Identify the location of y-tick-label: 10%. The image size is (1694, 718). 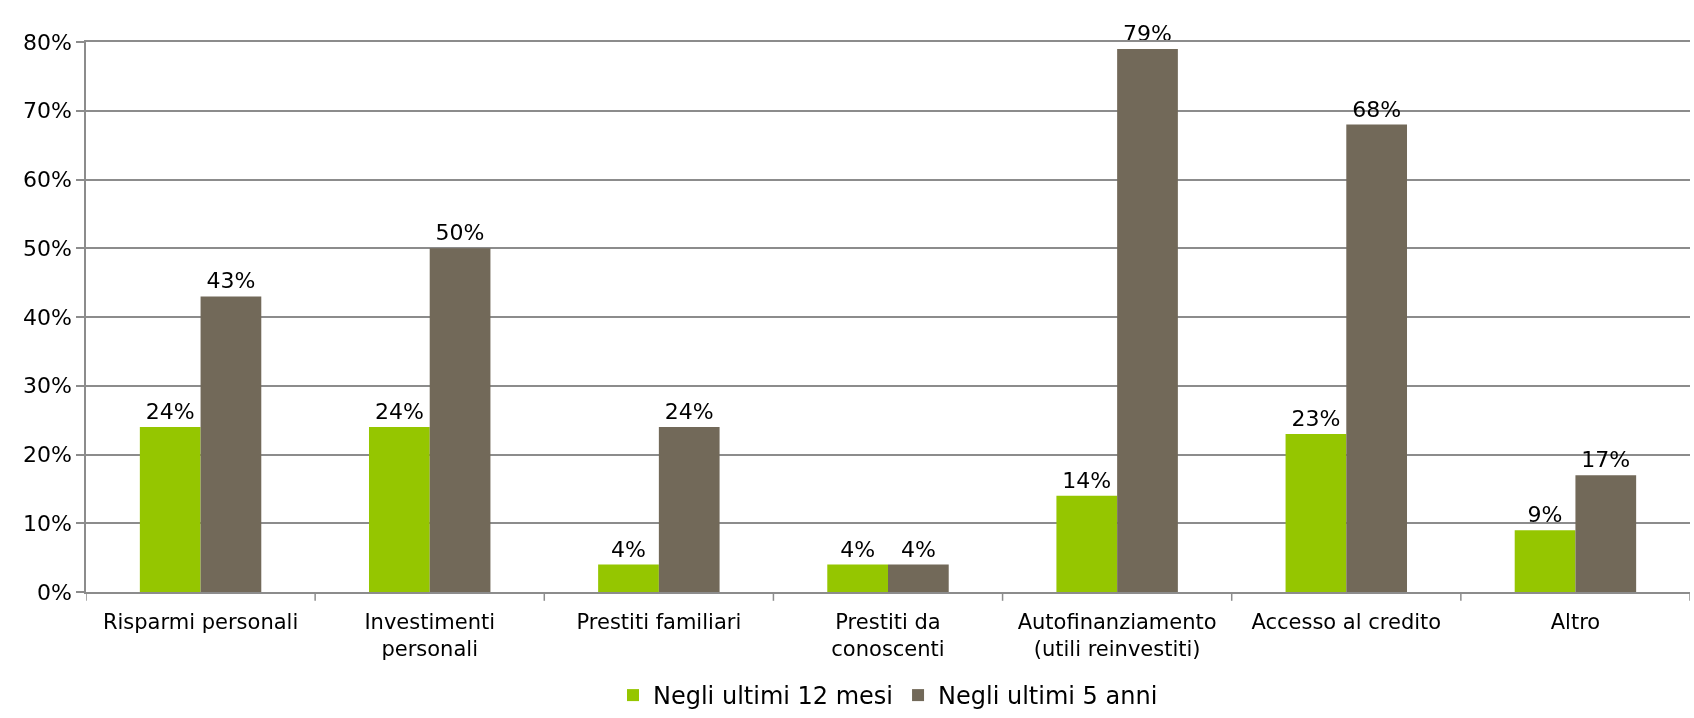
(47, 523).